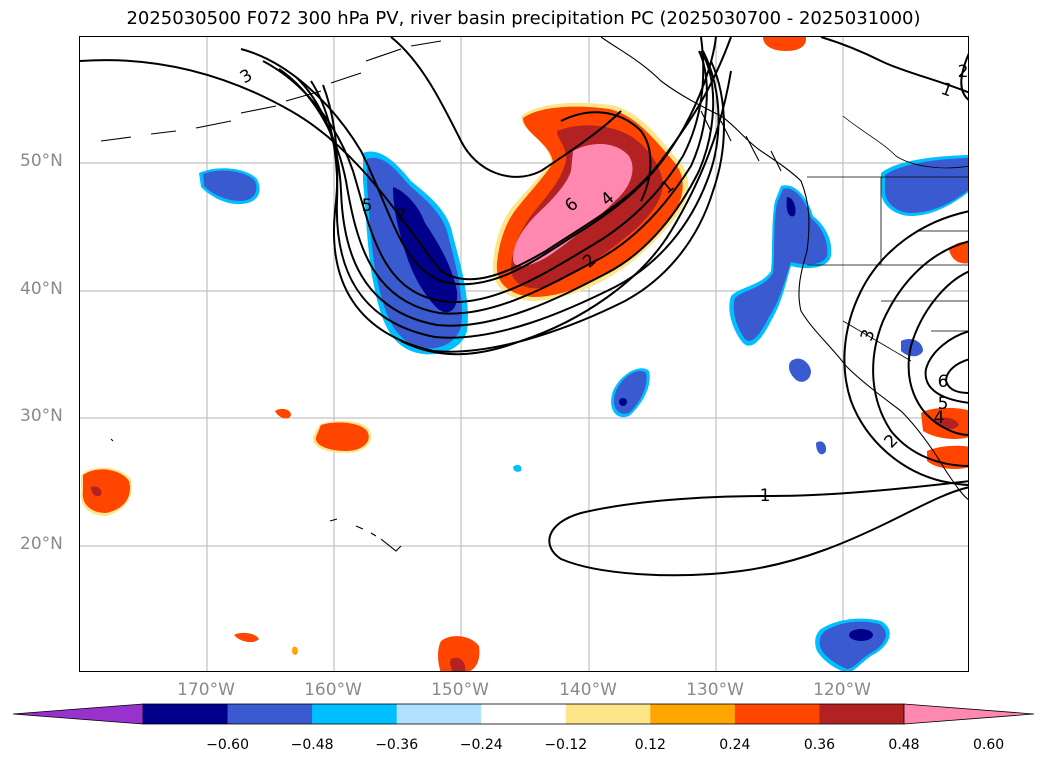 The width and height of the screenshot is (1047, 765). I want to click on lon-label-140w: 140°W, so click(588, 690).